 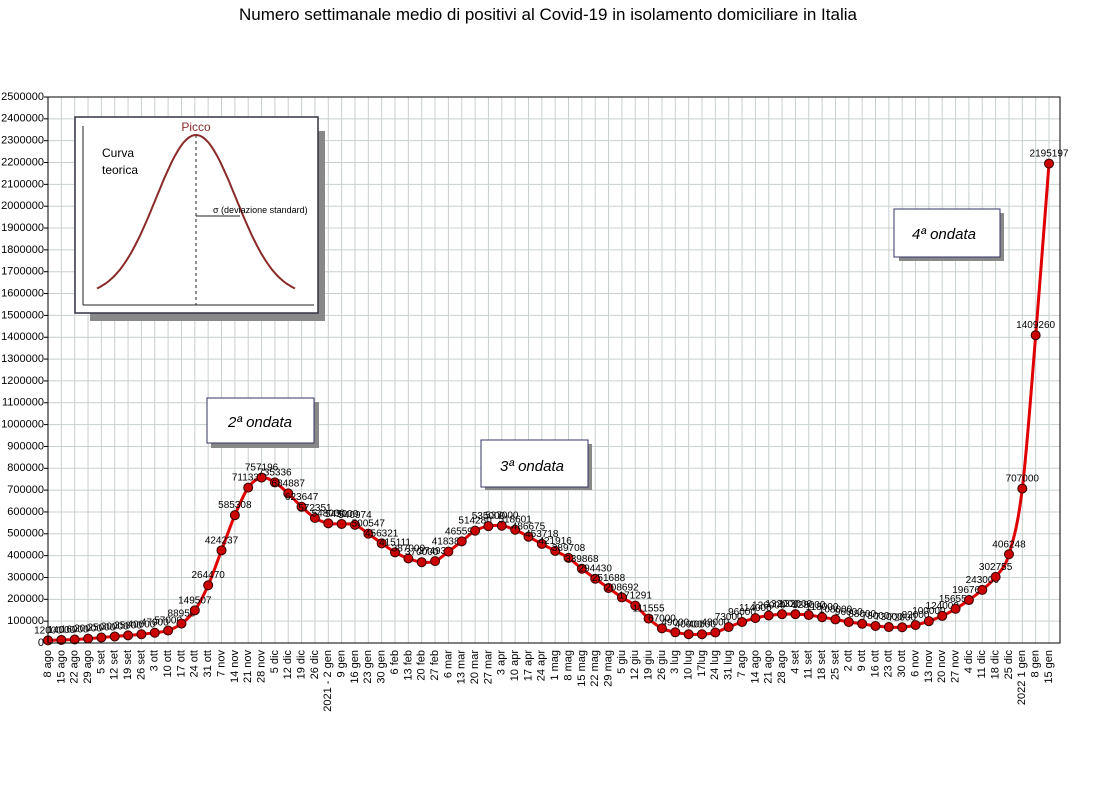 What do you see at coordinates (635, 665) in the screenshot?
I see `x-tick-label: 12 giu` at bounding box center [635, 665].